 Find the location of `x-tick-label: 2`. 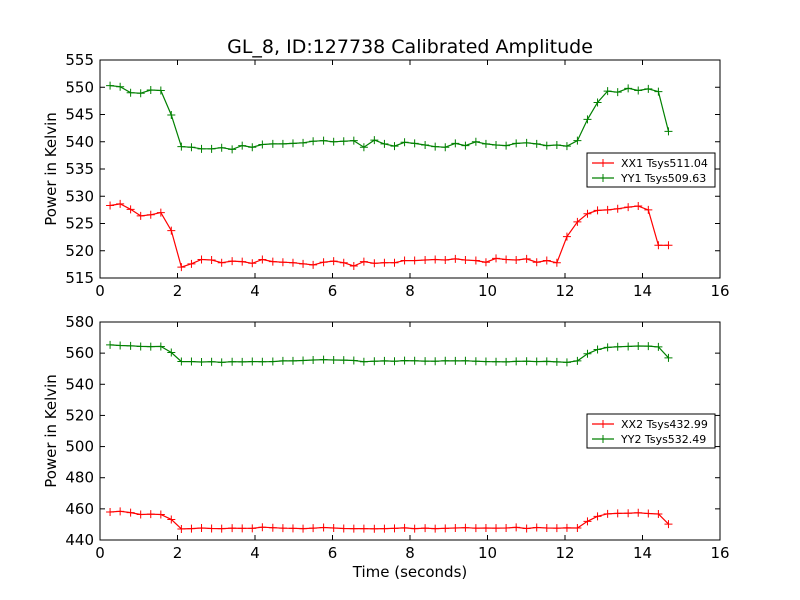

x-tick-label: 2 is located at coordinates (178, 553).